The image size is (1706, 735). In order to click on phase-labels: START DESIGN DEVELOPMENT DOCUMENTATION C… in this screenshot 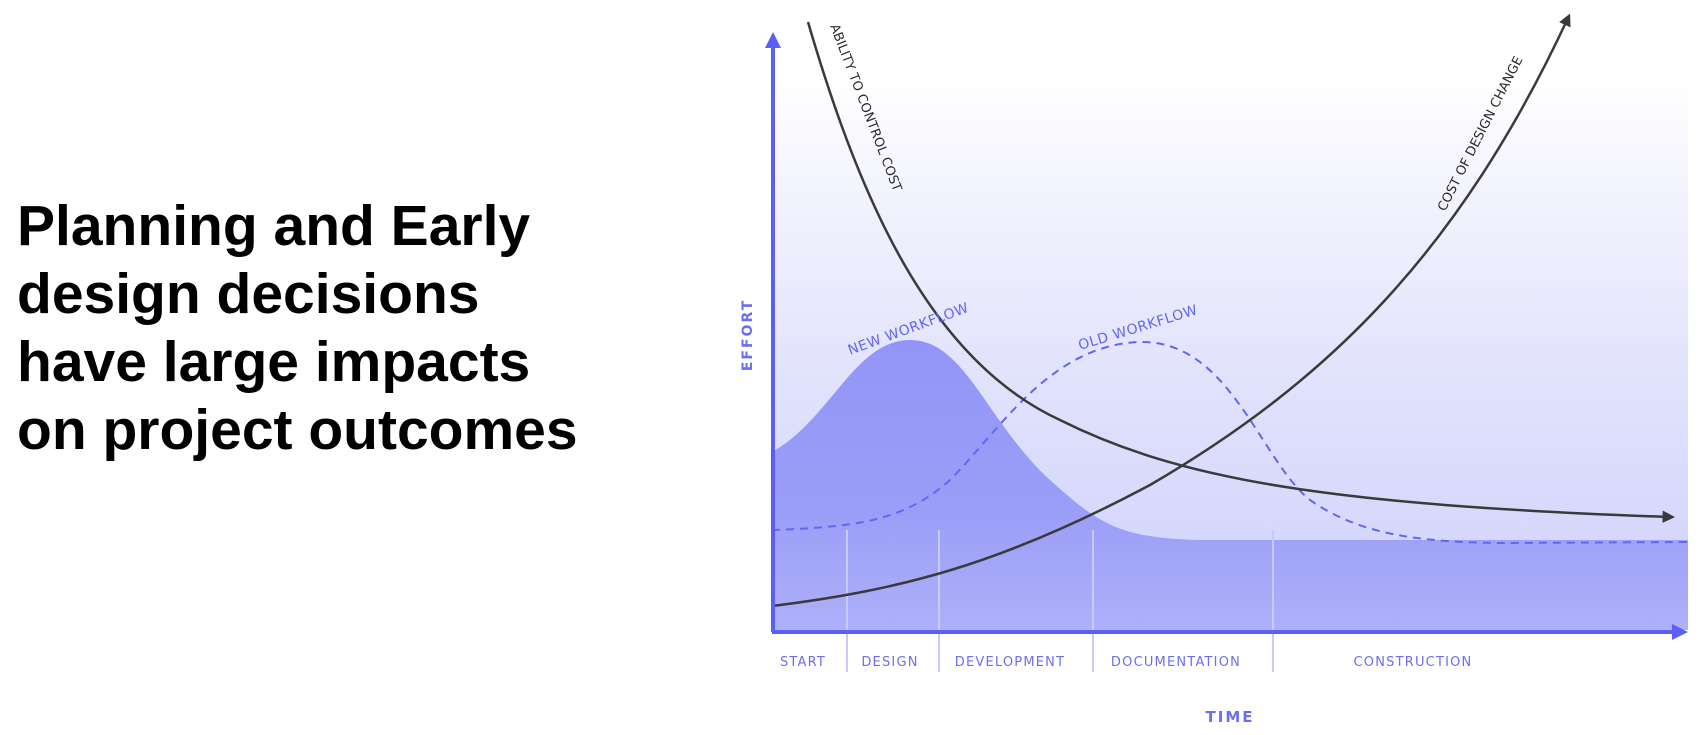, I will do `click(1126, 662)`.